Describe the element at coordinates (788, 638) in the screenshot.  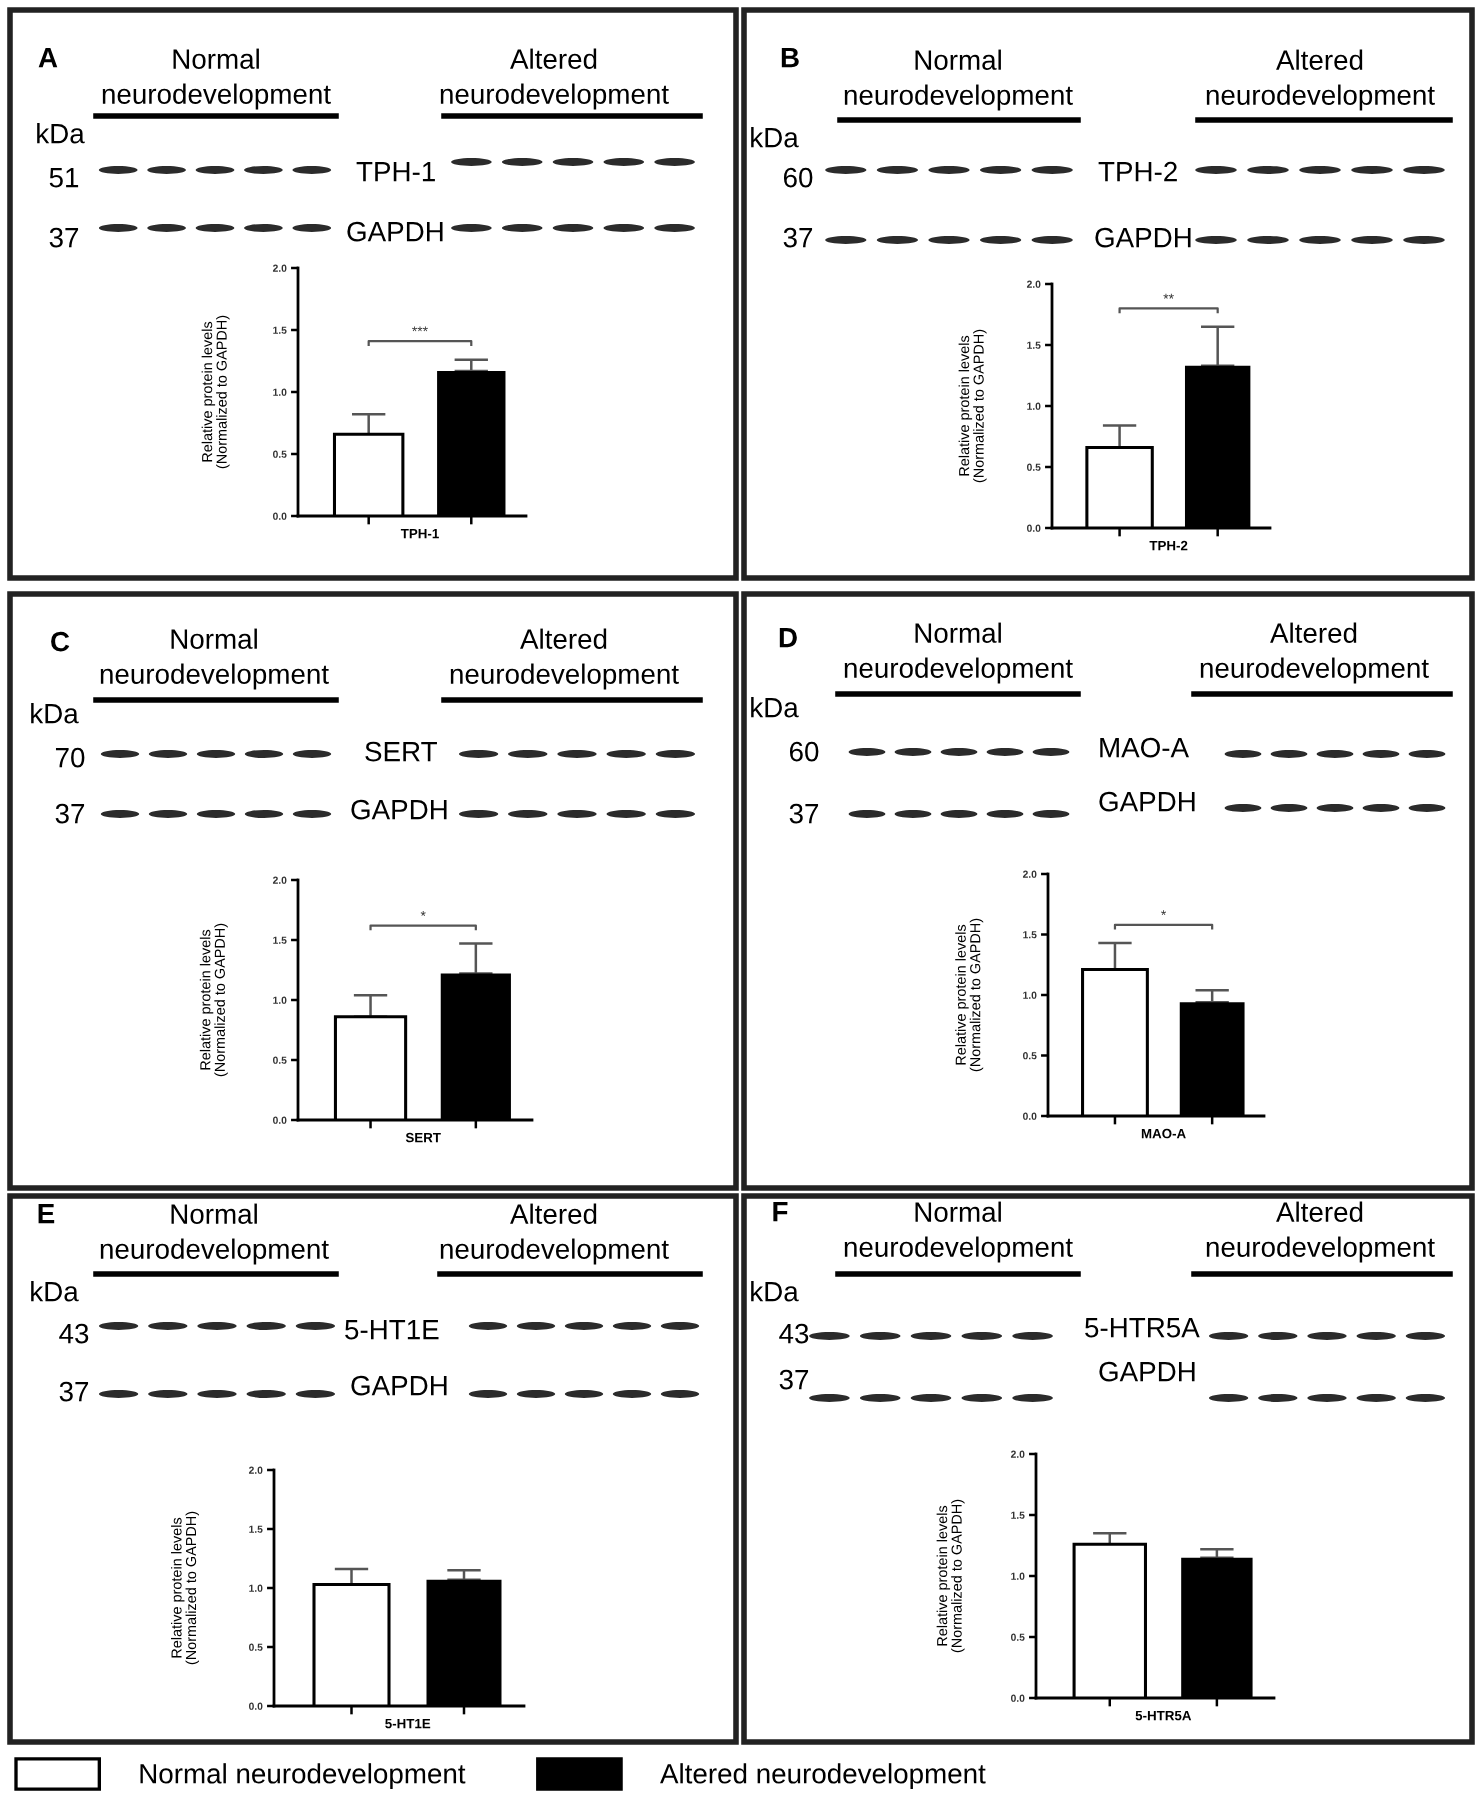
I see `text: D` at that location.